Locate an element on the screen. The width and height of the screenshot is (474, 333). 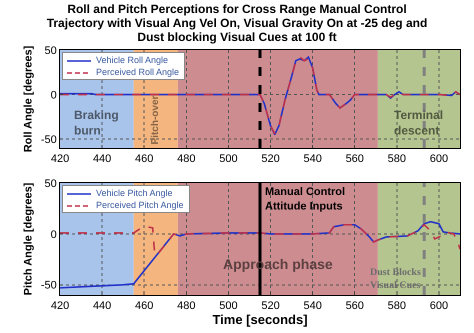
legend-label: Perceived Pitch Angle is located at coordinates (140, 205).